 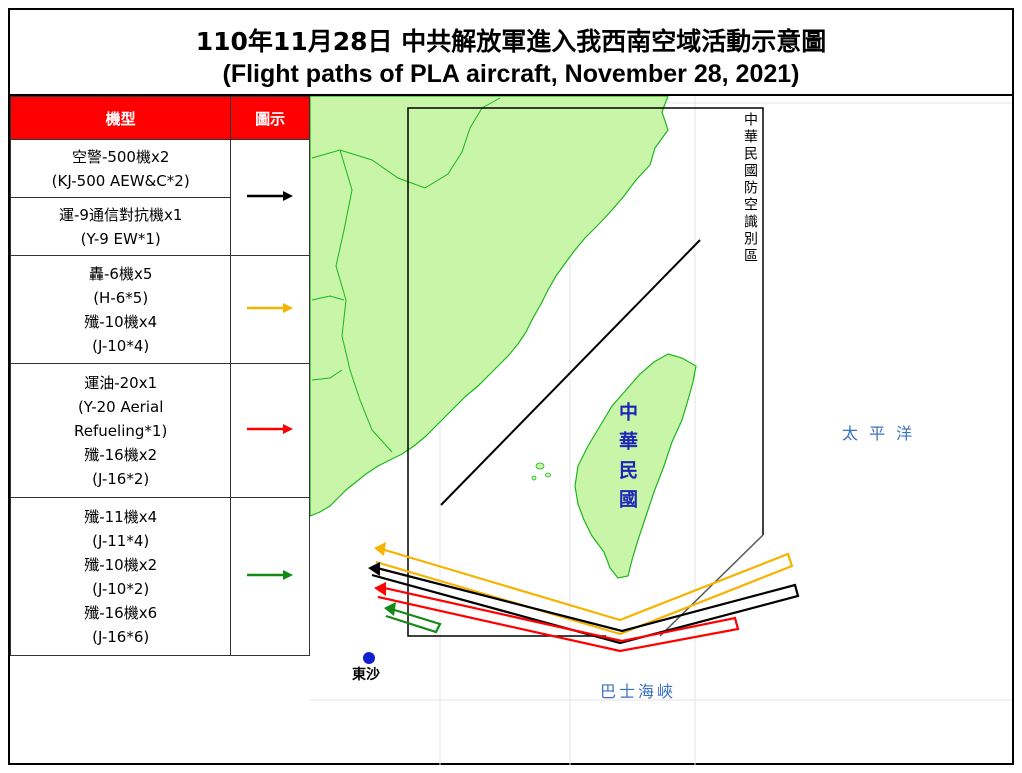 What do you see at coordinates (366, 675) in the screenshot?
I see `dongsha-label: 東沙` at bounding box center [366, 675].